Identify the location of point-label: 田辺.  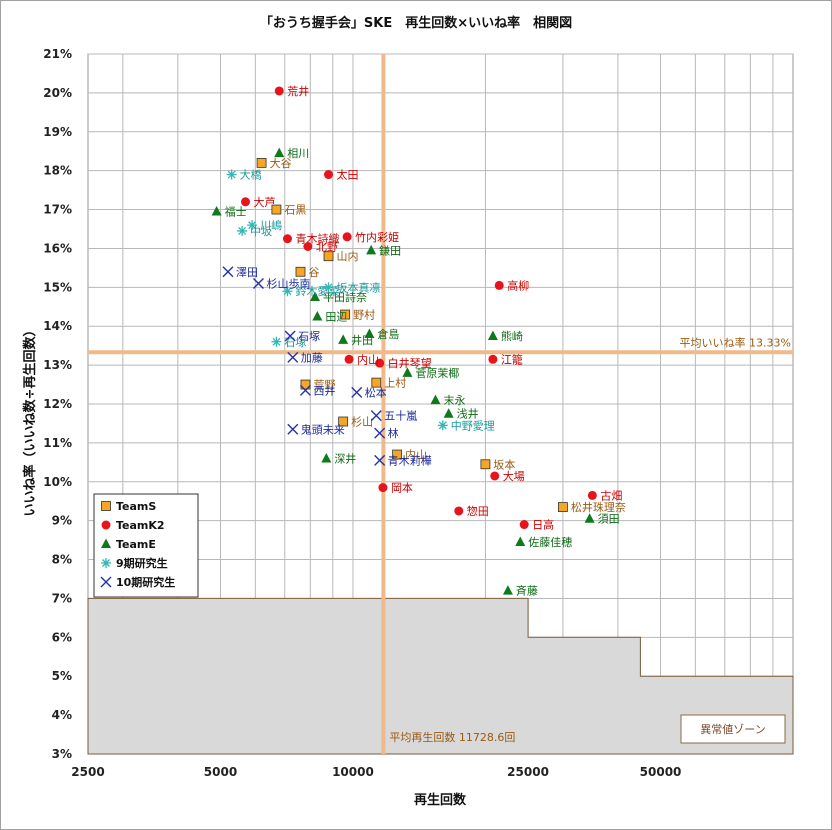
(336, 317).